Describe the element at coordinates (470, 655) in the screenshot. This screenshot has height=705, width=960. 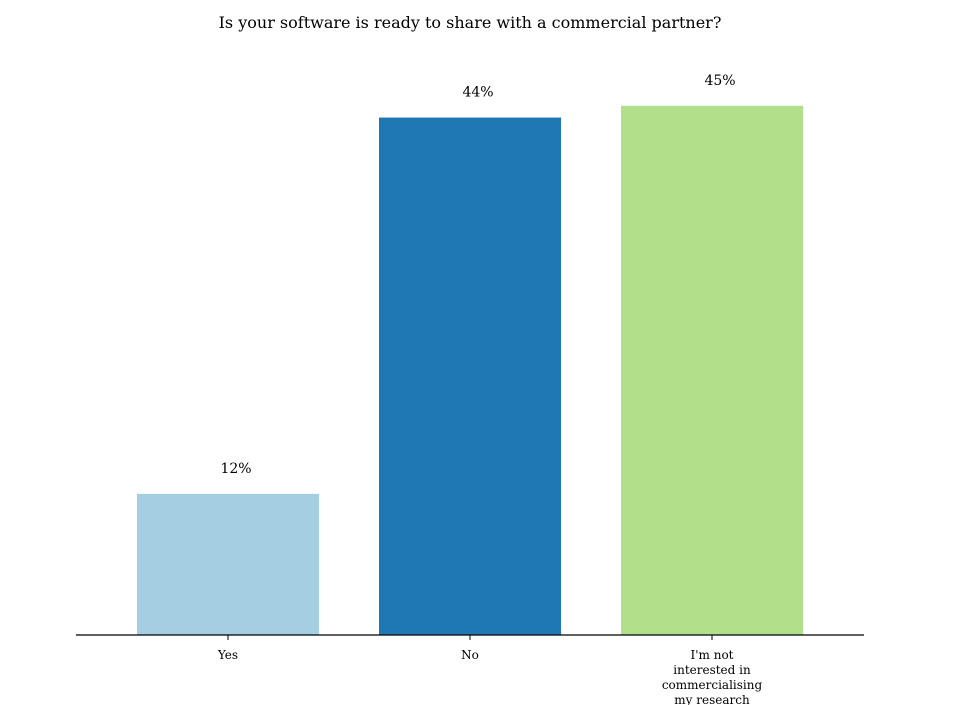
I see `x-tick-label-1: No` at that location.